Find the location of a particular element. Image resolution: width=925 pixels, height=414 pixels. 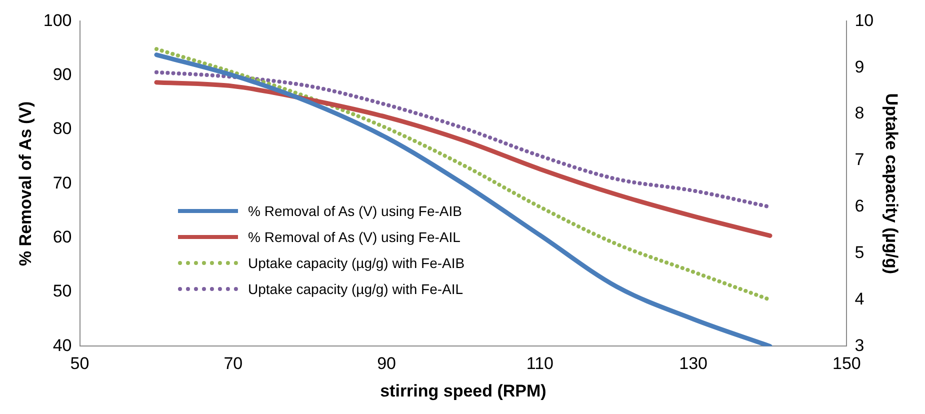

y-axis-title: % Removal of As (V) is located at coordinates (25, 183).